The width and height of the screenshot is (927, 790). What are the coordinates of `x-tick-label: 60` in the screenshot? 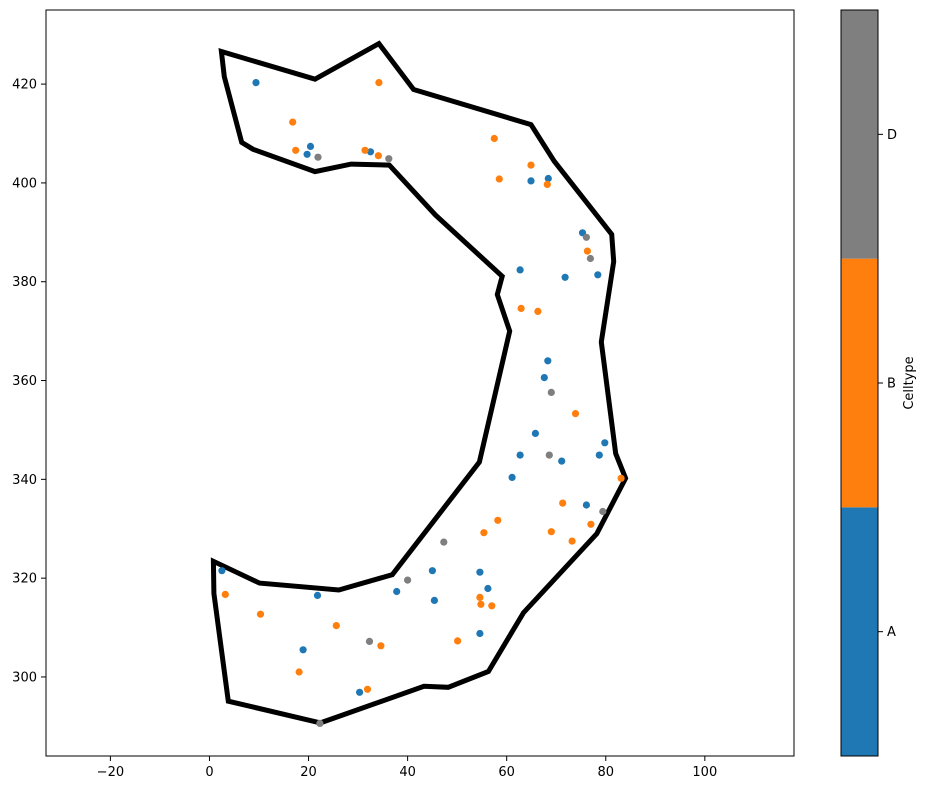 It's located at (506, 772).